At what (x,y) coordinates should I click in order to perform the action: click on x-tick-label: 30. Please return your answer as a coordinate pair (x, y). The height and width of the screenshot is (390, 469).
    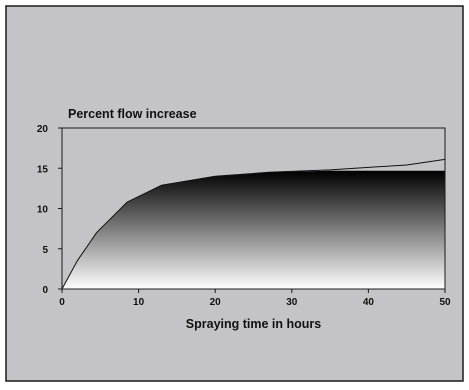
    Looking at the image, I should click on (292, 302).